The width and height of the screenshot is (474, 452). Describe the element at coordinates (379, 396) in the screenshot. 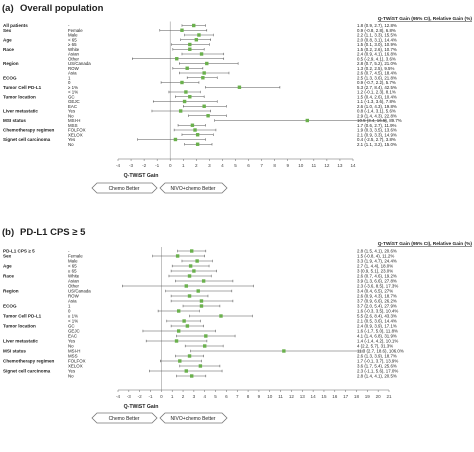

I see `x-tick-label: 20` at that location.